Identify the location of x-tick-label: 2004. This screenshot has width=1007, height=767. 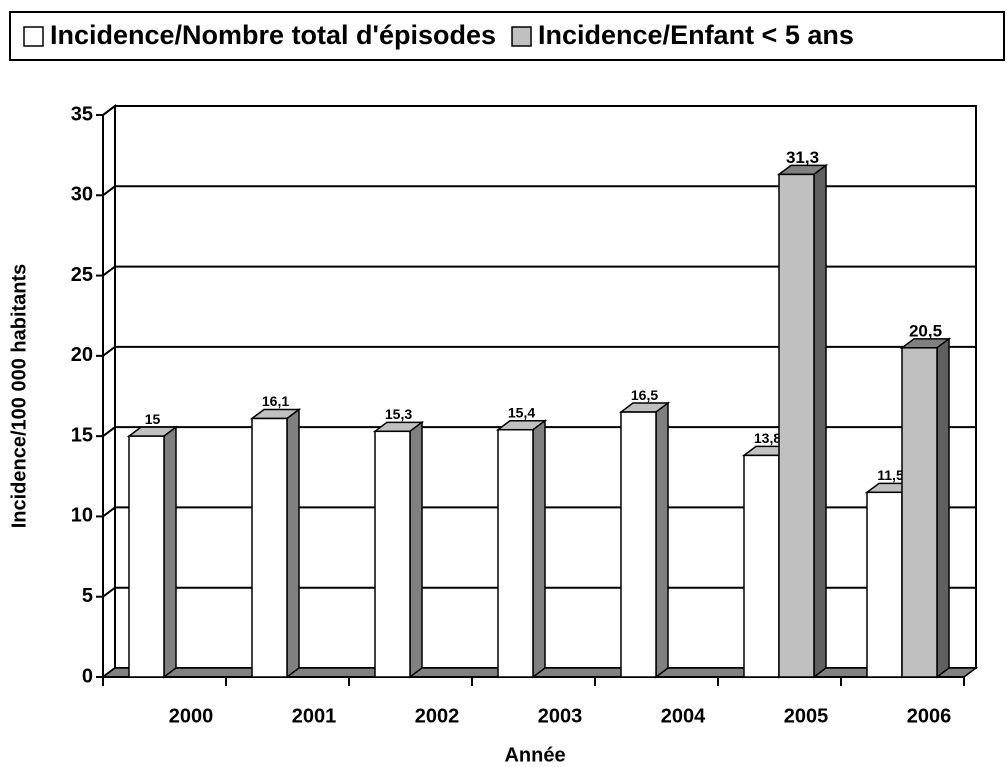
(683, 716).